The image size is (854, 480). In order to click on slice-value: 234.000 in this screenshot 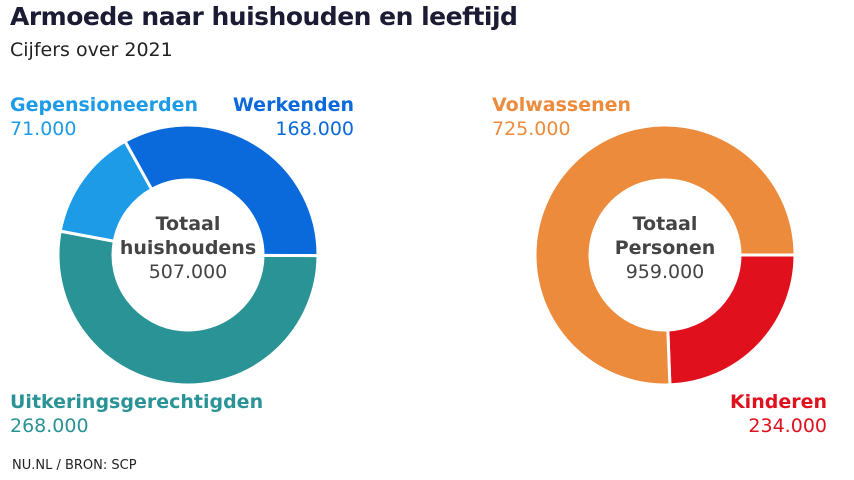, I will do `click(787, 426)`.